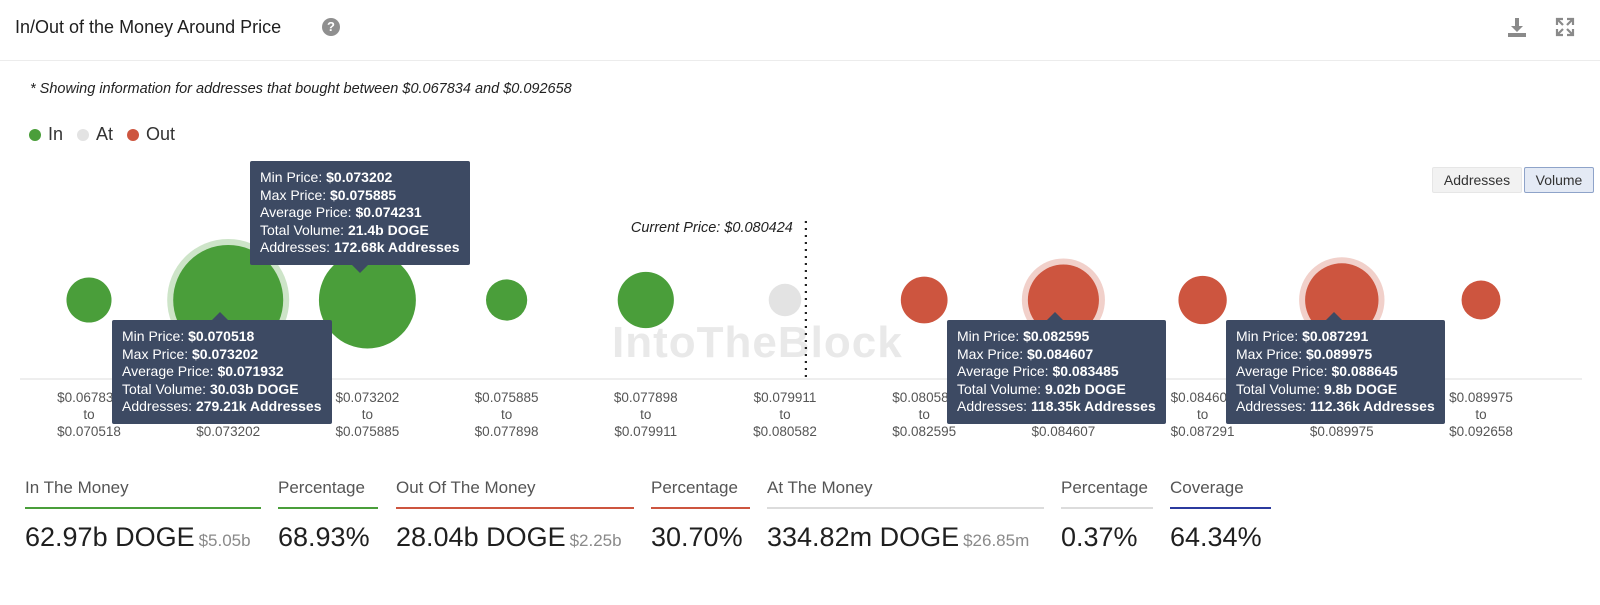  I want to click on legend-item-out: Out, so click(151, 134).